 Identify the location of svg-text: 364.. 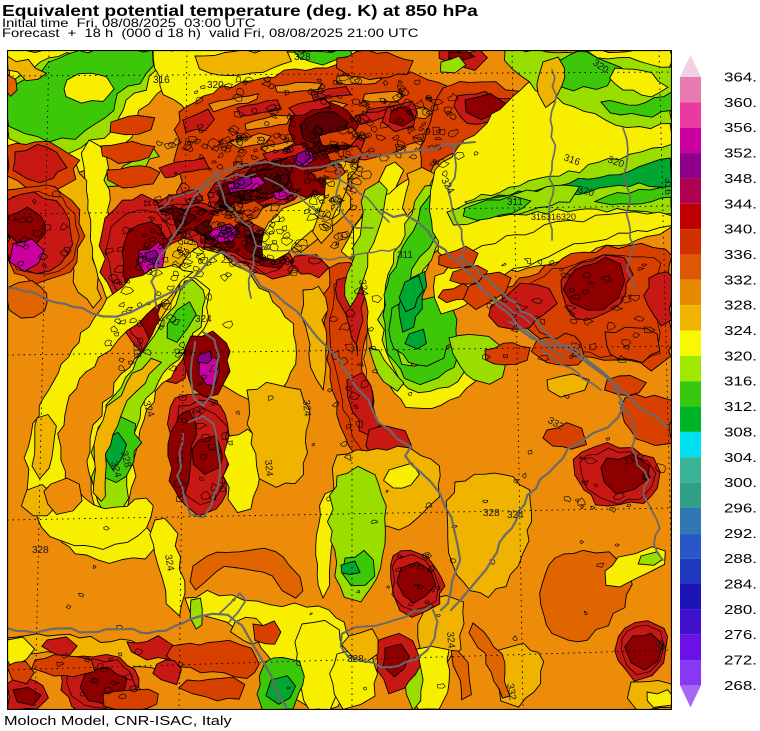
(740, 77).